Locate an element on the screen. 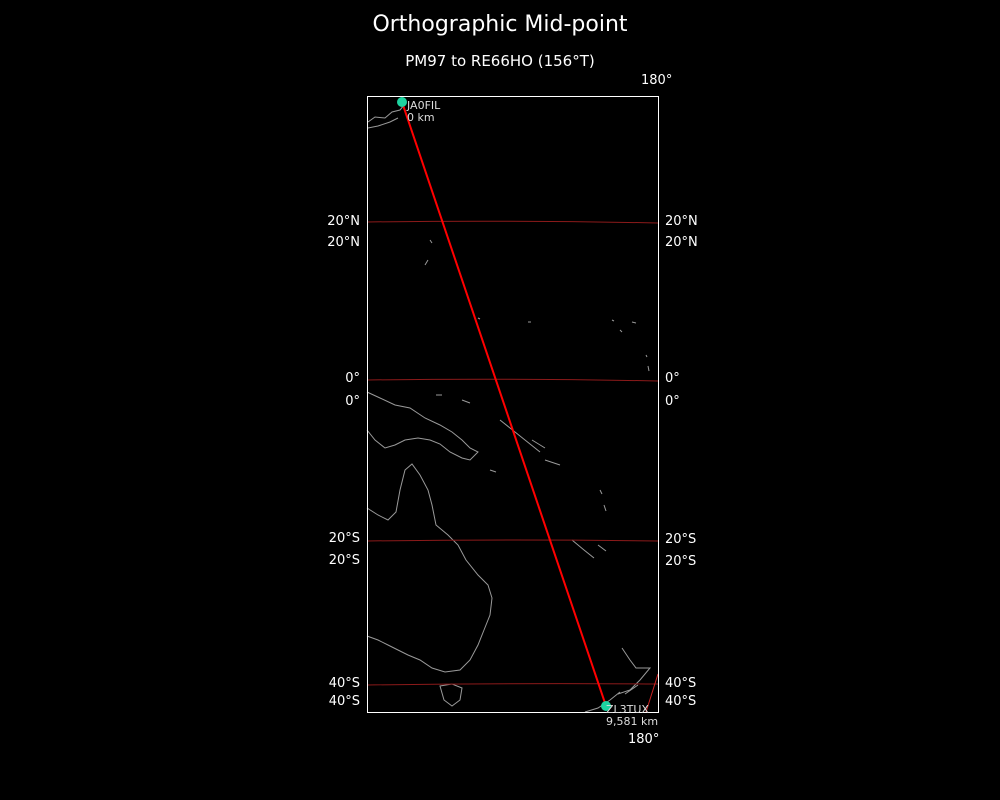  meridian-label-bottom: 180° is located at coordinates (644, 739).